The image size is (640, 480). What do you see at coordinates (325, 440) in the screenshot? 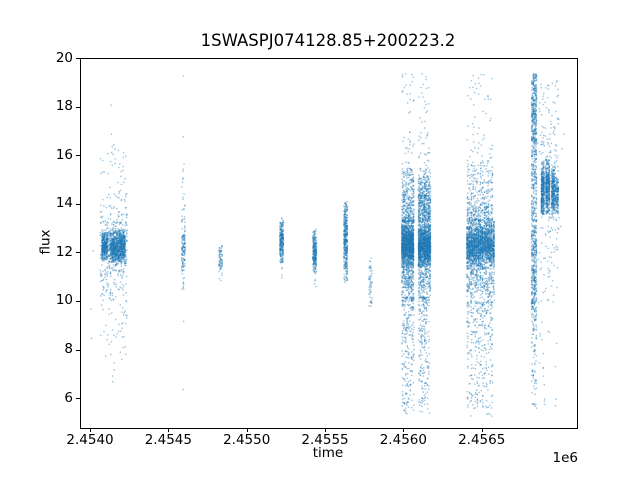
I see `x-tick-label: 2.4555` at bounding box center [325, 440].